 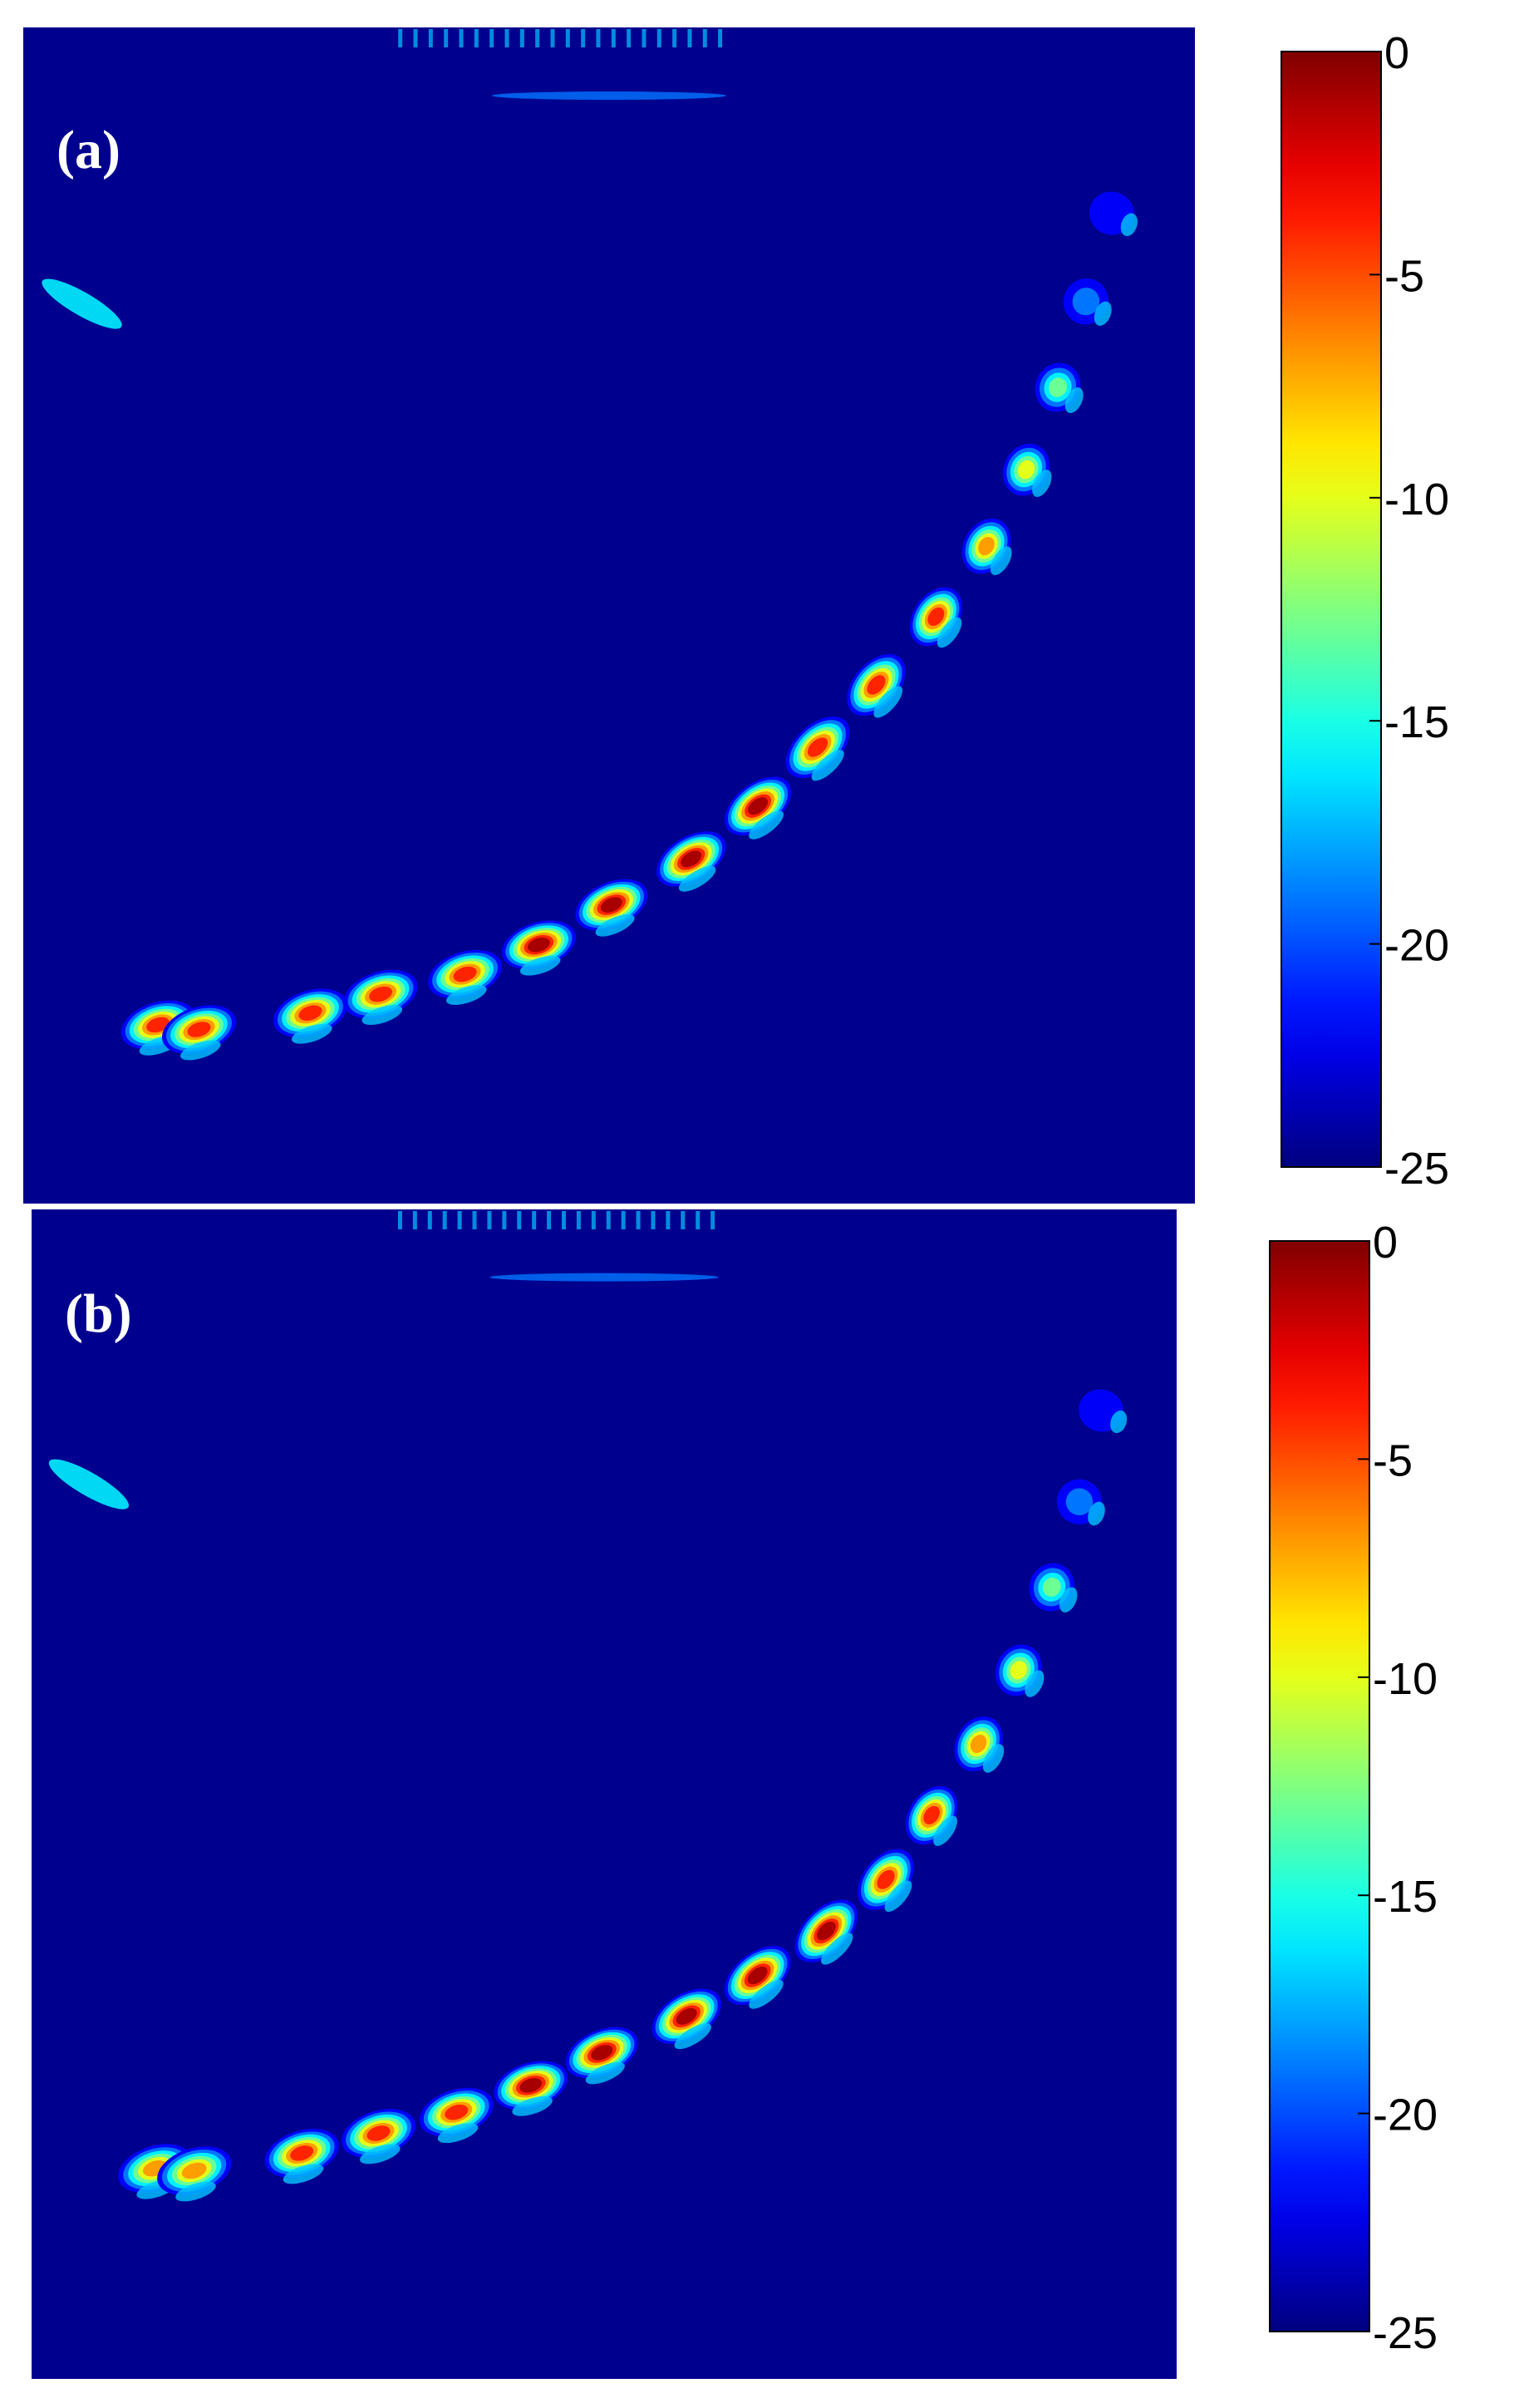 What do you see at coordinates (98, 1313) in the screenshot?
I see `panel-label: (b)` at bounding box center [98, 1313].